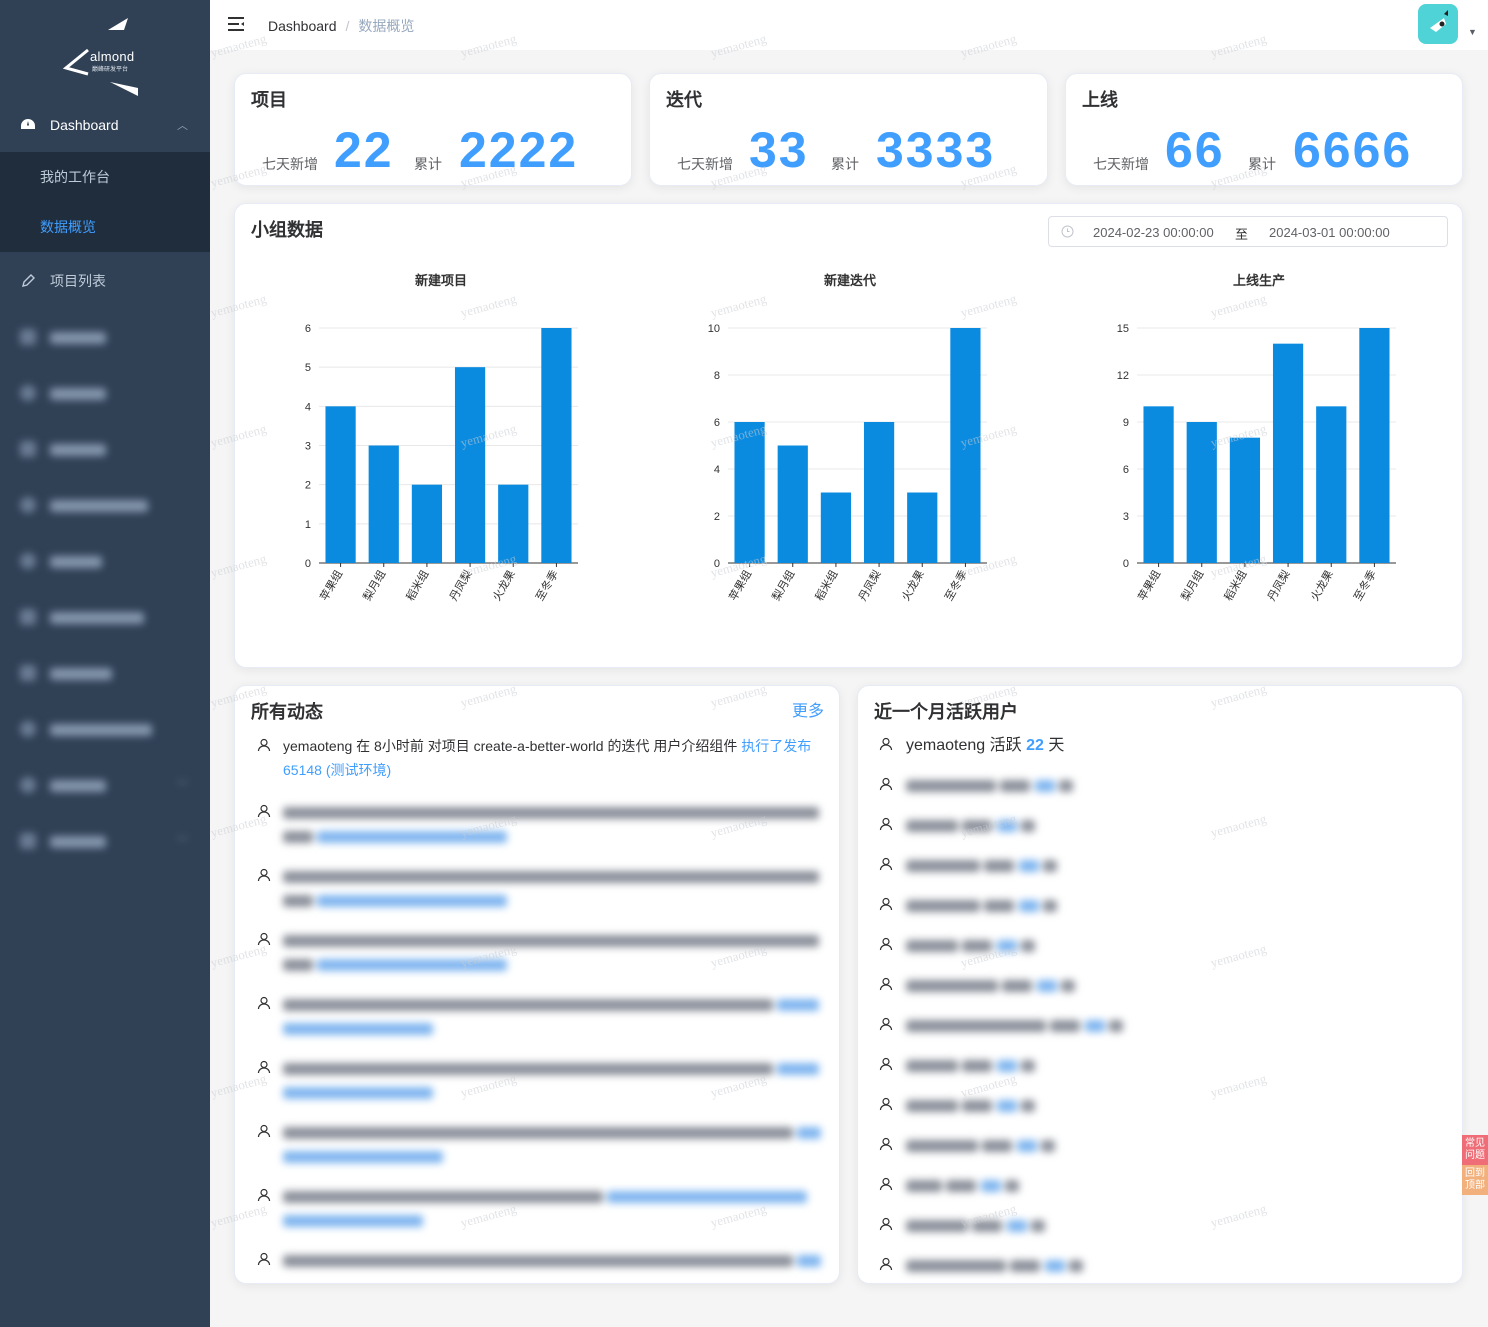 Image resolution: width=1488 pixels, height=1327 pixels. I want to click on y-tick-label: 1, so click(308, 525).